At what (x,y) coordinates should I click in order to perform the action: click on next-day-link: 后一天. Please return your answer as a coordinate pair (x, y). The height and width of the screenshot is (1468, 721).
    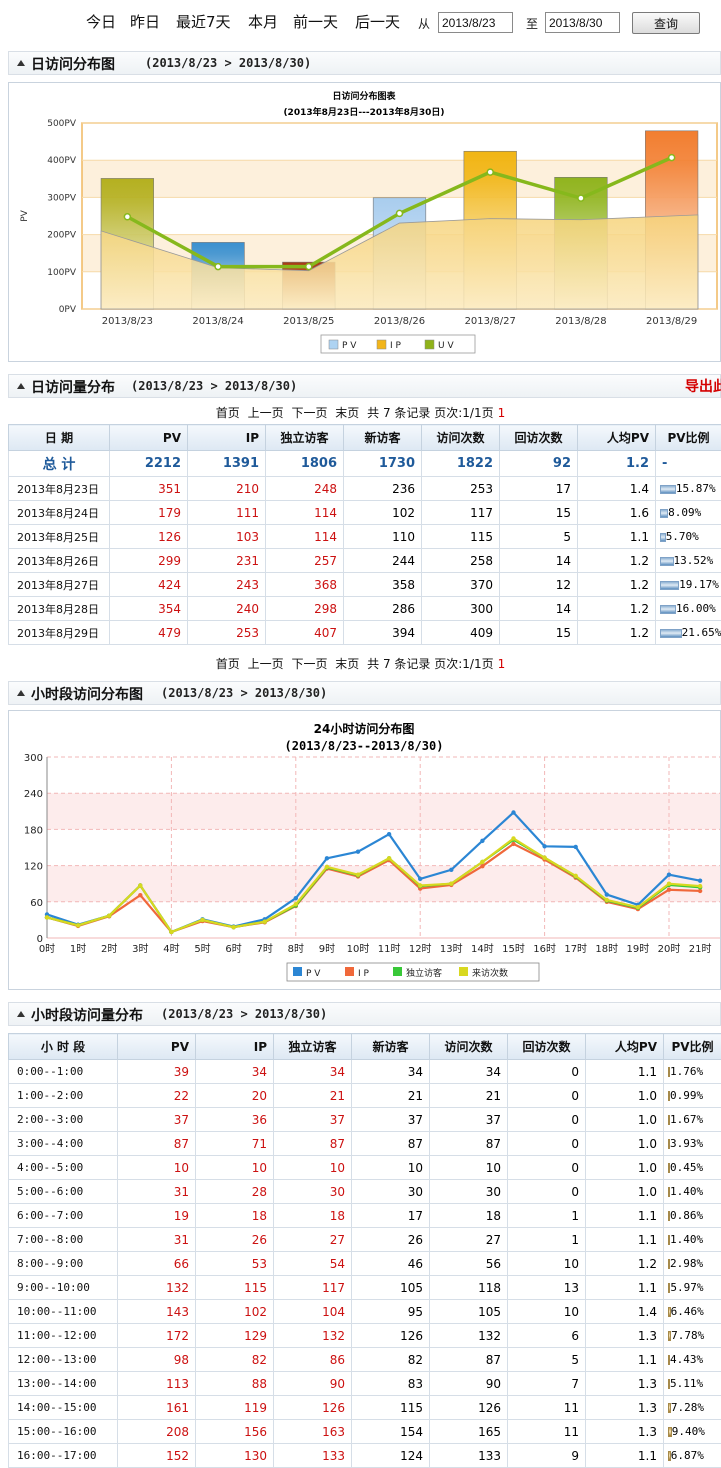
    Looking at the image, I should click on (377, 21).